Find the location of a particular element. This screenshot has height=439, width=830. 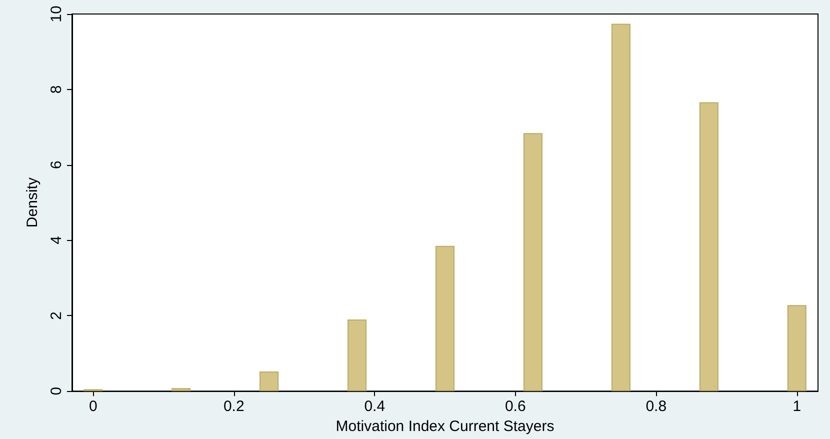

x-axis-title: Motivation Index Current Stayers is located at coordinates (445, 426).